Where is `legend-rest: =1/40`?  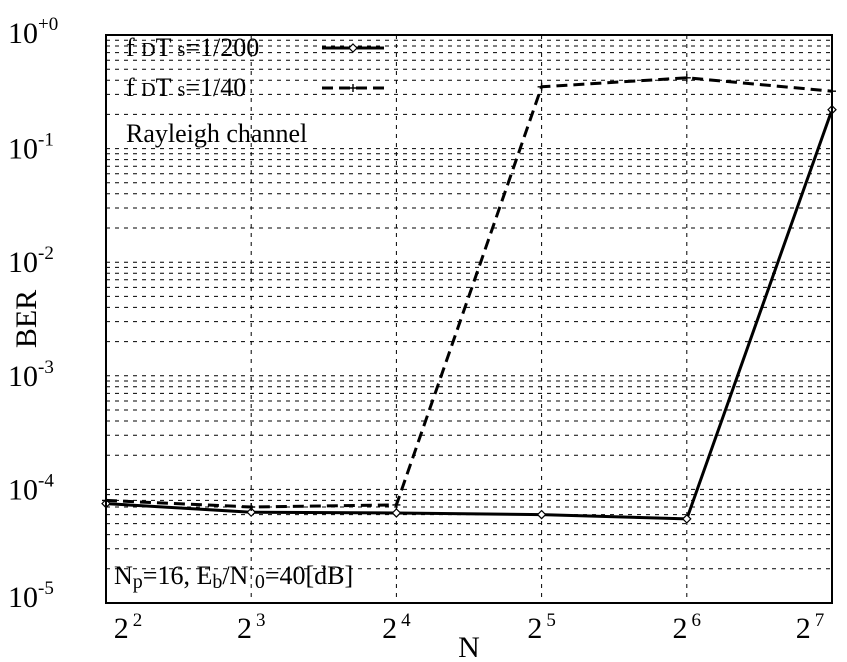
legend-rest: =1/40 is located at coordinates (215, 87).